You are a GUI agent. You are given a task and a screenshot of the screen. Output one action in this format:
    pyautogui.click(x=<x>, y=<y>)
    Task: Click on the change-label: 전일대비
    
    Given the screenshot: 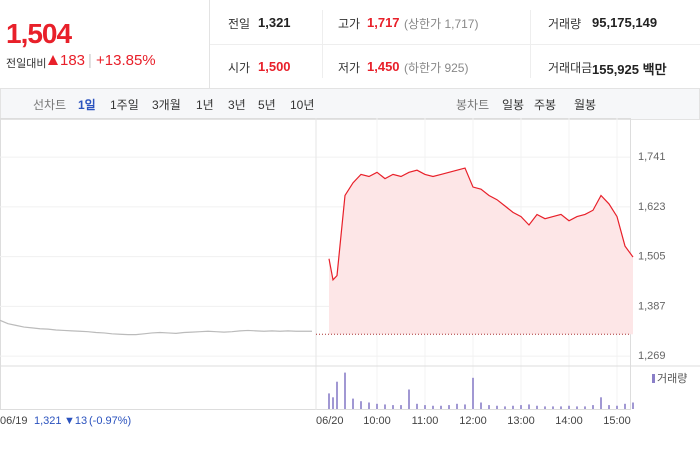 What is the action you would take?
    pyautogui.click(x=26, y=64)
    